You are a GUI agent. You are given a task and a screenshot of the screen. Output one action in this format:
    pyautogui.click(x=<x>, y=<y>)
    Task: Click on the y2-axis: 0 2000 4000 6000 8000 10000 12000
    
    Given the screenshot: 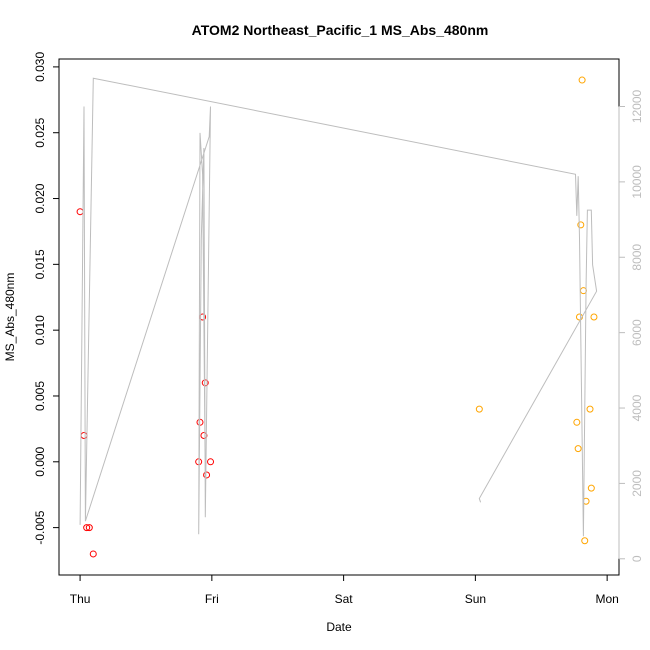 What is the action you would take?
    pyautogui.click(x=631, y=325)
    